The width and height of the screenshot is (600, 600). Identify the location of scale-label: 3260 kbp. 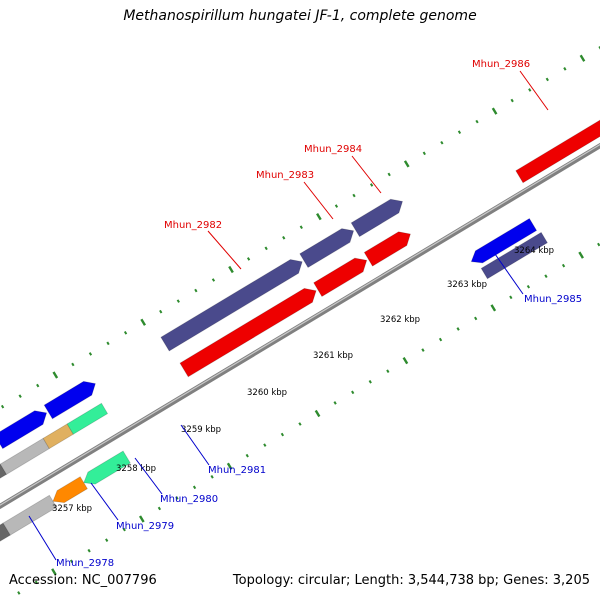
(267, 393).